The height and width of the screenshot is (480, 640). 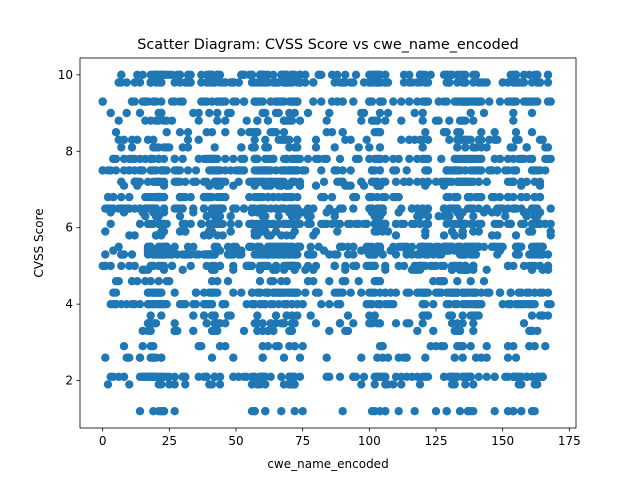 What do you see at coordinates (103, 441) in the screenshot?
I see `x-tick-label: 0` at bounding box center [103, 441].